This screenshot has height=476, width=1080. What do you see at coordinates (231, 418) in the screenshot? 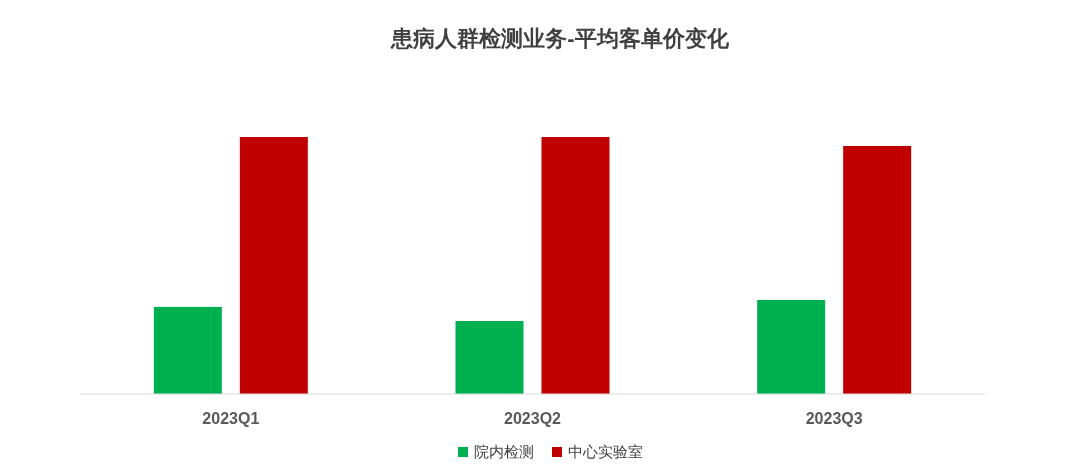
I see `x-tick-label: 2023Q1` at bounding box center [231, 418].